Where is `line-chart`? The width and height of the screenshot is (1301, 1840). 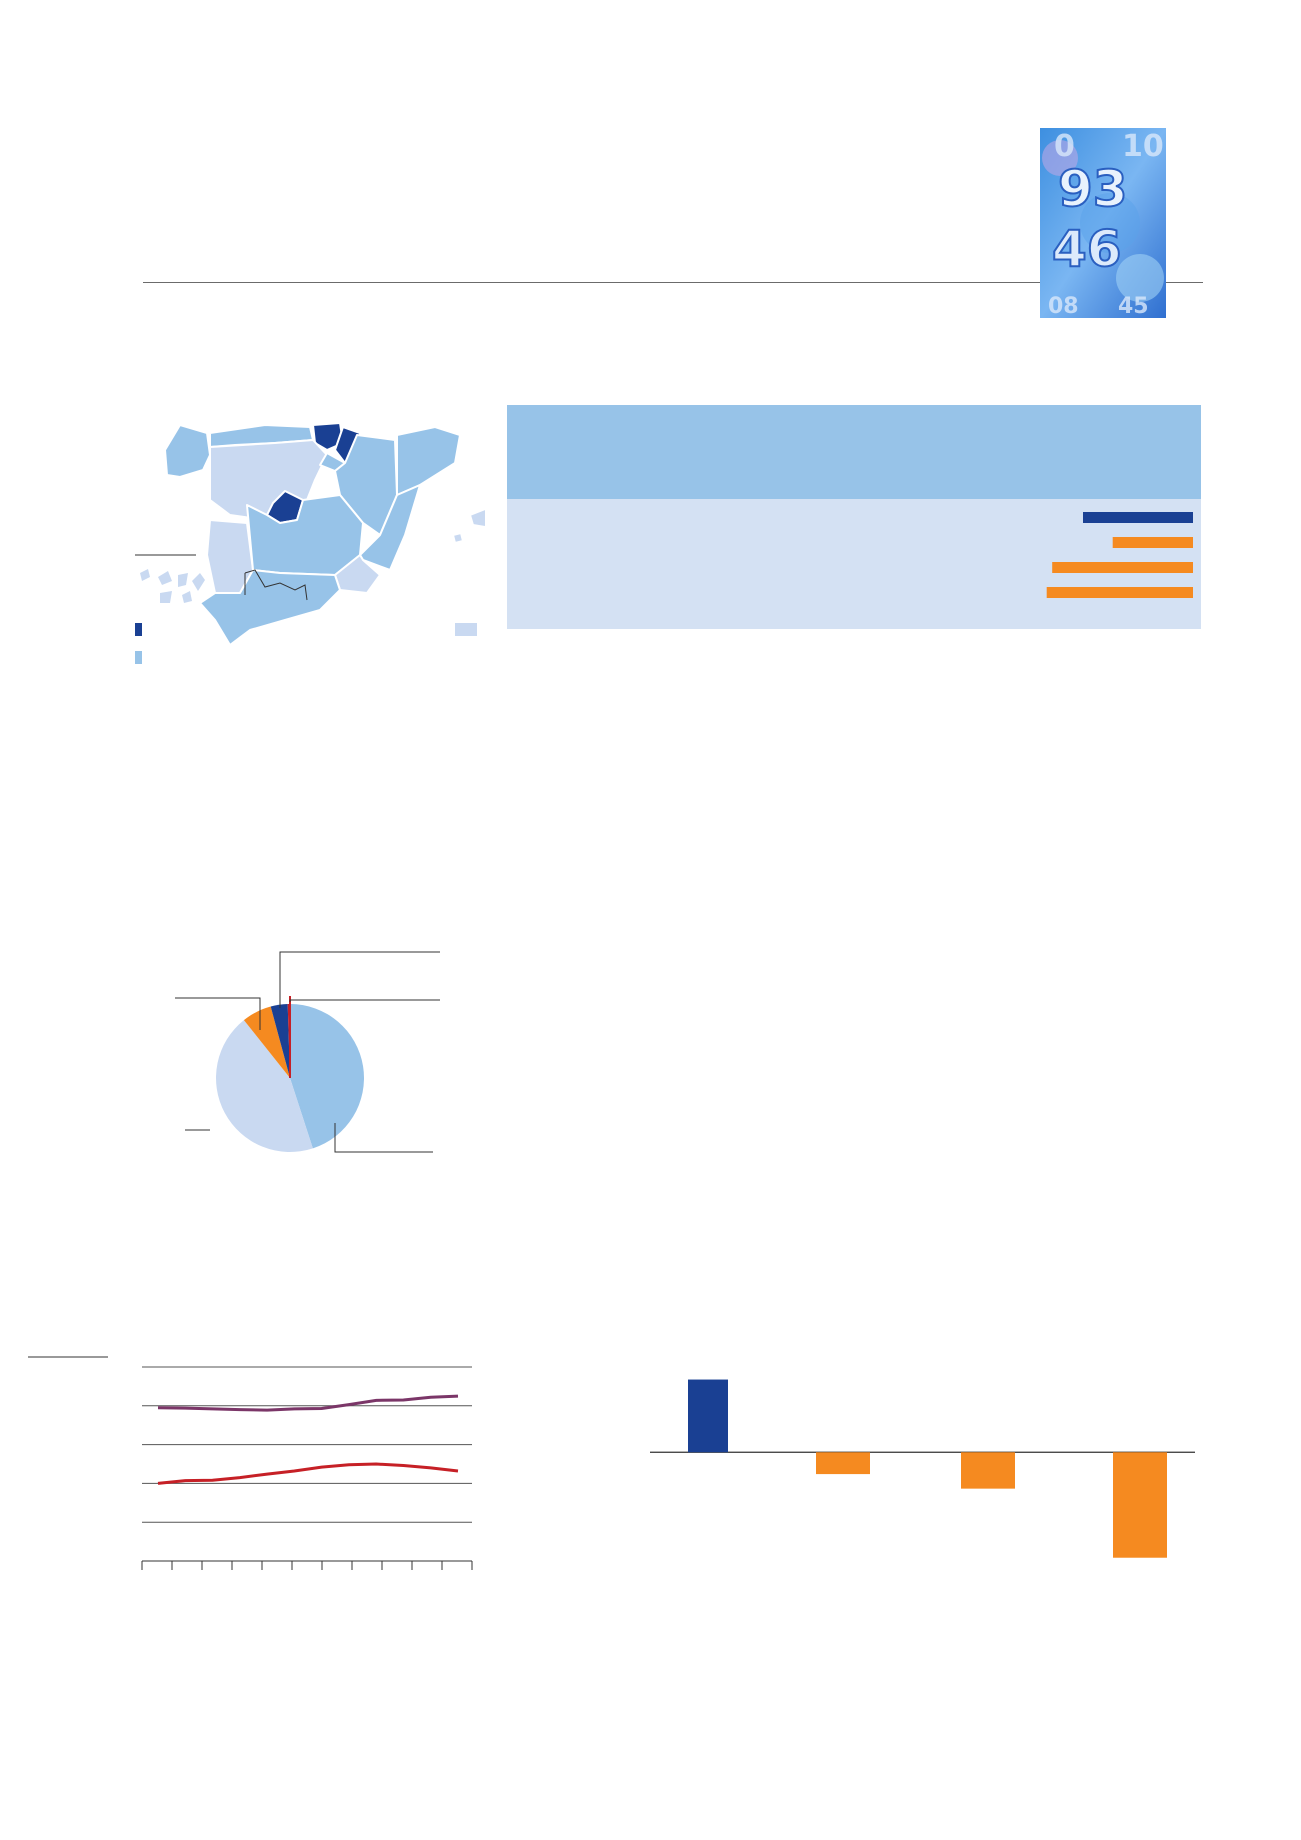 line-chart is located at coordinates (250, 1458).